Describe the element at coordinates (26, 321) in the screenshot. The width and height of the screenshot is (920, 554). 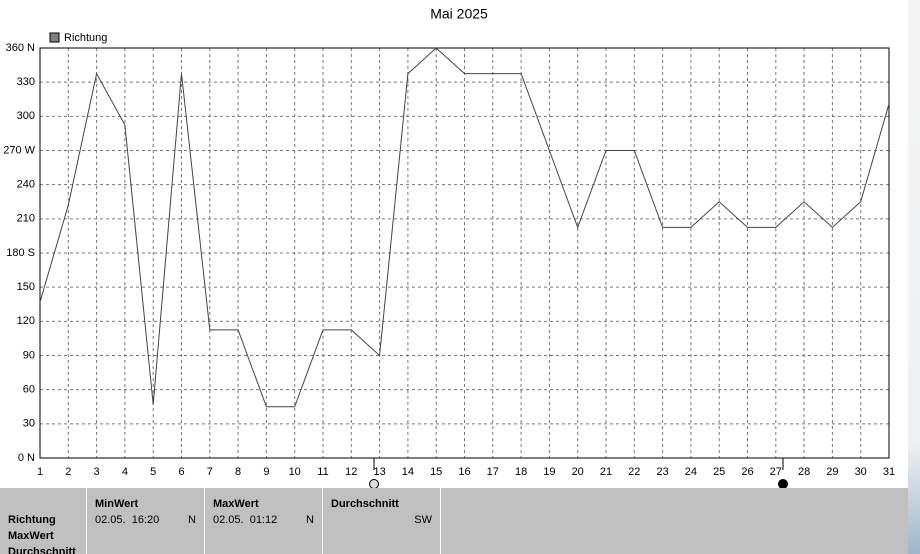
I see `y-tick-label: 120` at that location.